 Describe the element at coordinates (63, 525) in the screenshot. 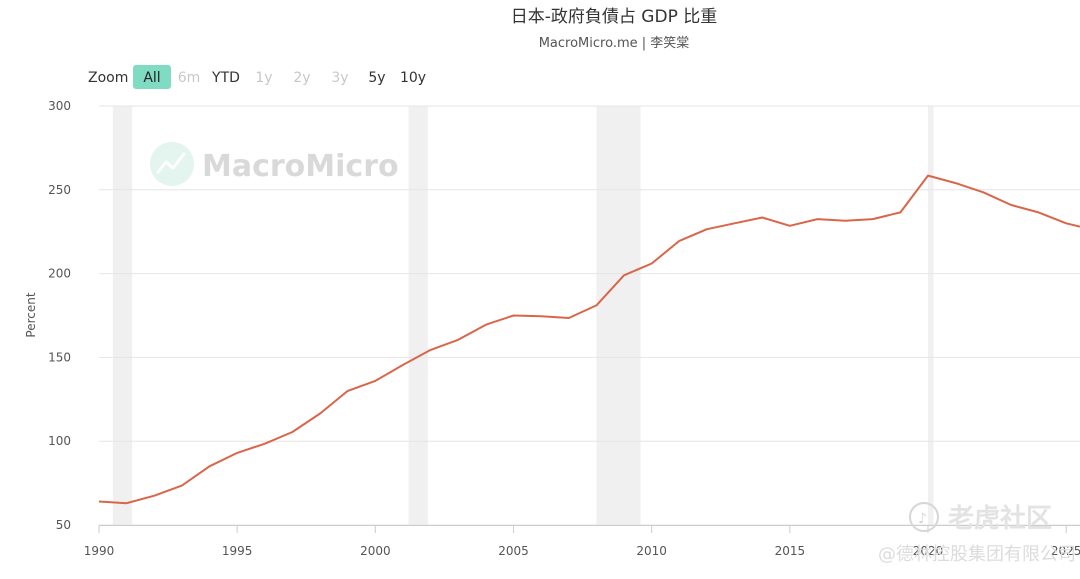

I see `y-tick-label: 50` at that location.